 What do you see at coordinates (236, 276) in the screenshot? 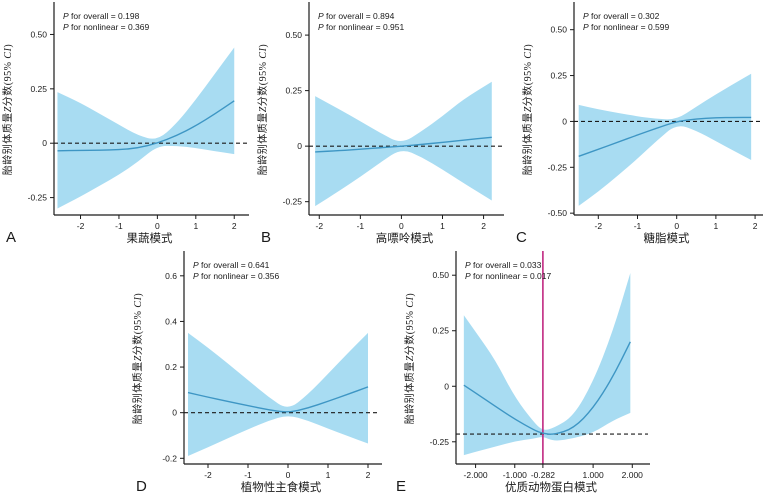
I see `p-nonlinear-label: P for nonlinear = 0.356` at bounding box center [236, 276].